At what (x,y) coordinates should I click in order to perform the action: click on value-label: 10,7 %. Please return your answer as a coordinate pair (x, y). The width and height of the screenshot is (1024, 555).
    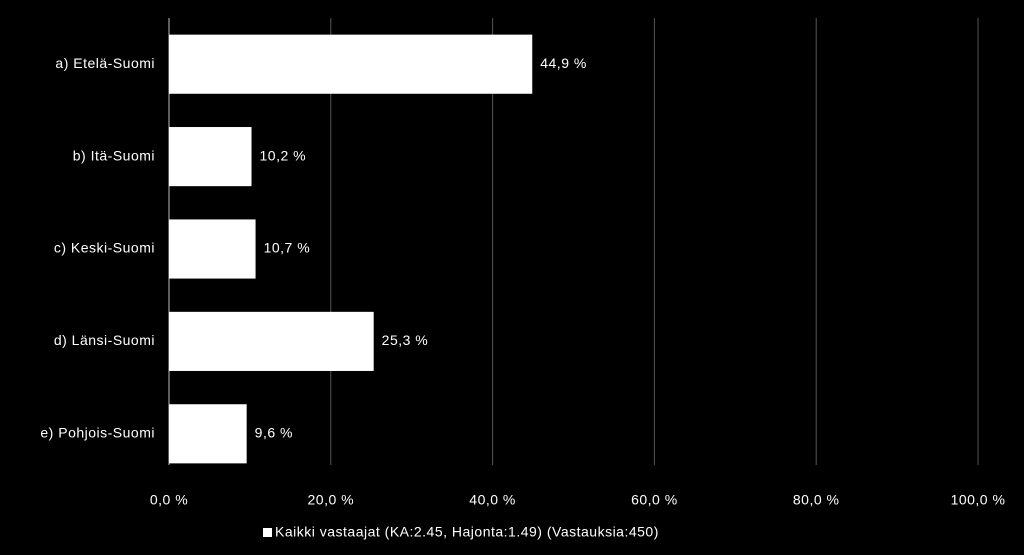
    Looking at the image, I should click on (287, 248).